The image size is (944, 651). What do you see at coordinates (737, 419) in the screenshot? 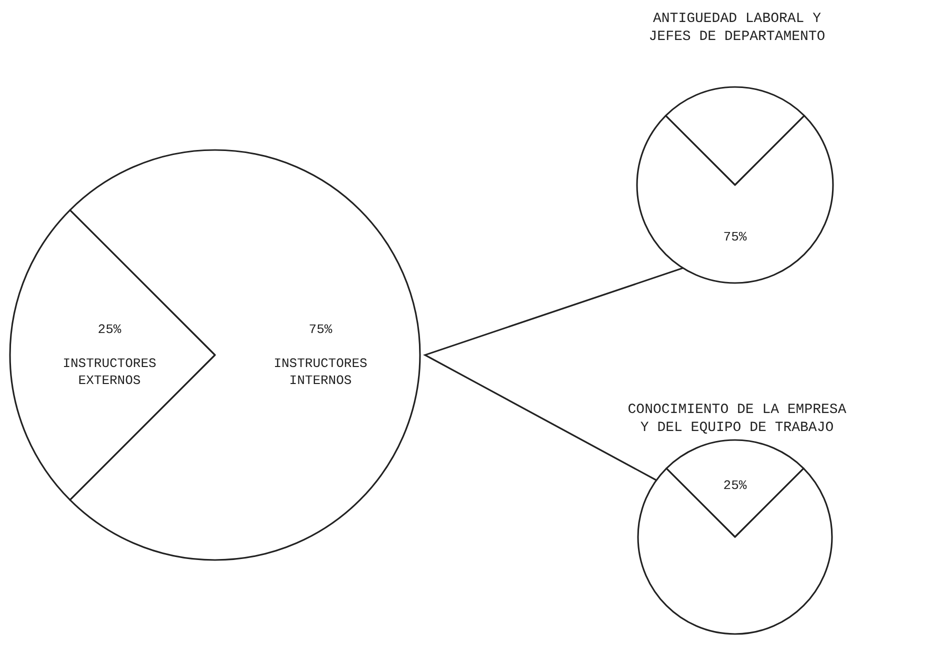
I see `chart-title: CONOCIMIENTO DE LA EMPRESA Y DEL EQUIPO DE TRABAJO` at bounding box center [737, 419].